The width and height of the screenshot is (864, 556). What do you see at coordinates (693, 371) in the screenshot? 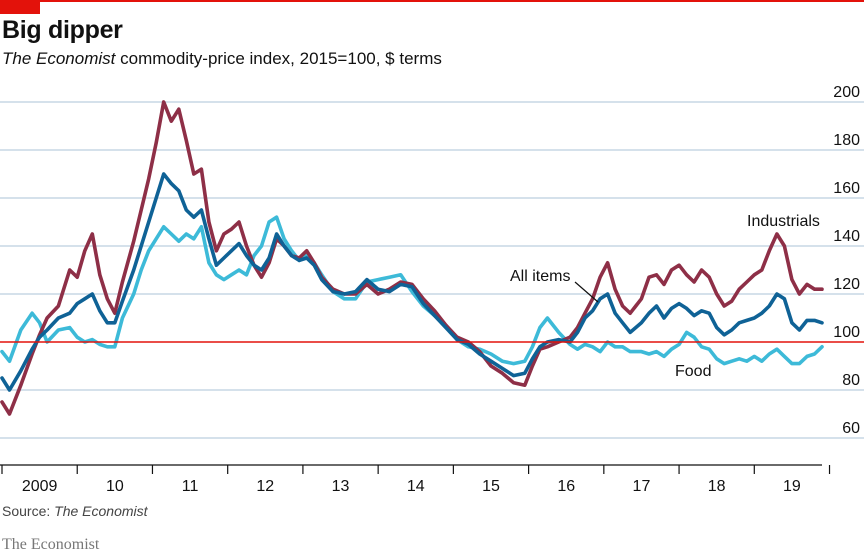
I see `annotation-food: Food` at bounding box center [693, 371].